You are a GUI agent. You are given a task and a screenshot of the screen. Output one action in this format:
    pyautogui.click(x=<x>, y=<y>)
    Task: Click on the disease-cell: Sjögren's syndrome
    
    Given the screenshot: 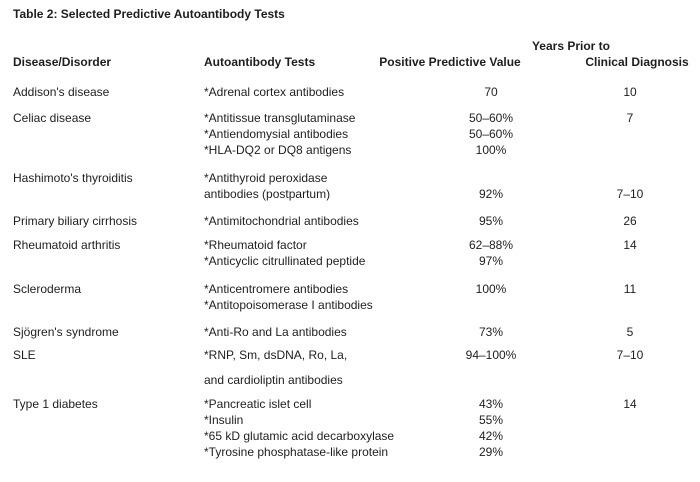 What is the action you would take?
    pyautogui.click(x=66, y=332)
    